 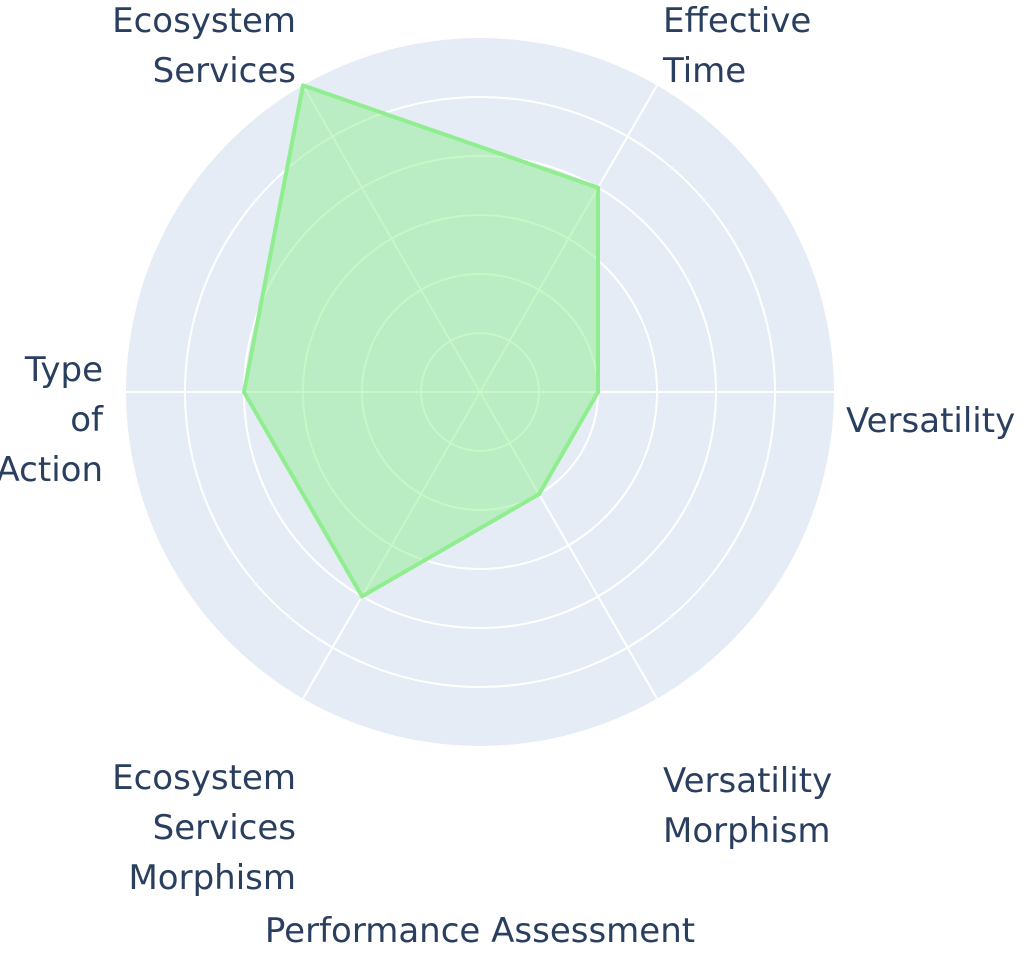 What do you see at coordinates (480, 929) in the screenshot?
I see `chart-title: Performance Assessment` at bounding box center [480, 929].